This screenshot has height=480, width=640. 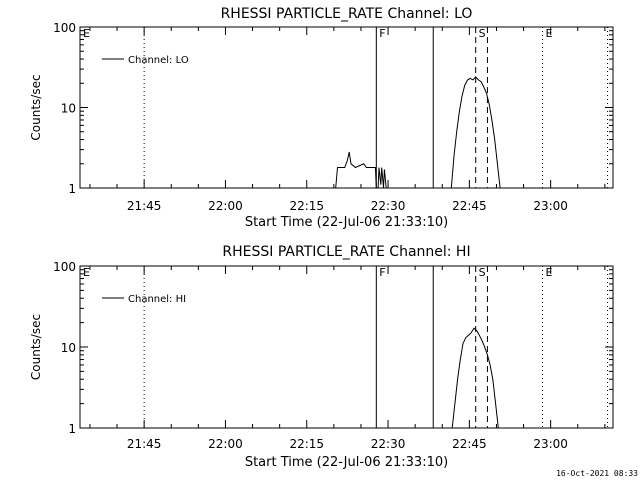 What do you see at coordinates (157, 299) in the screenshot?
I see `legend-label: Channel: HI` at bounding box center [157, 299].